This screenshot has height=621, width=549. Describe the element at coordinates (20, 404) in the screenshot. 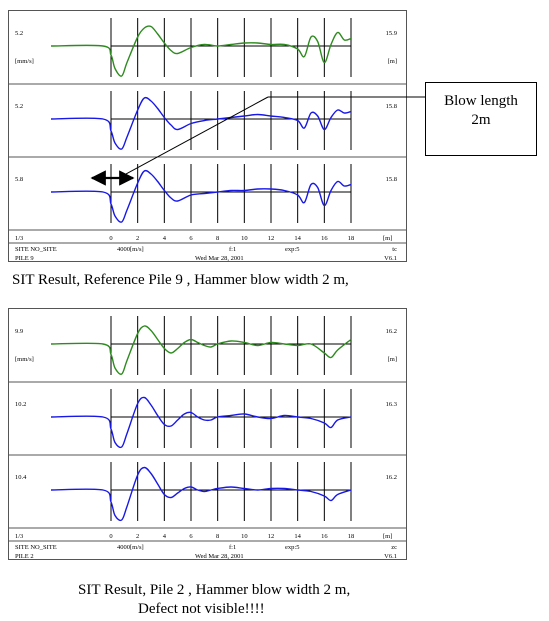

I see `trace-gain-label: 10.2` at that location.